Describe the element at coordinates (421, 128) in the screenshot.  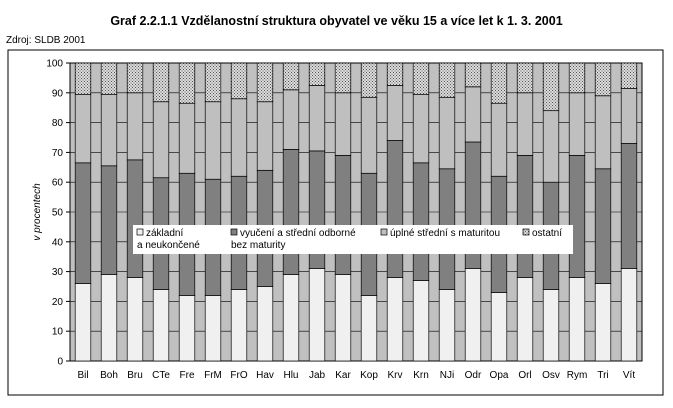
I see `bar-segment-3-krn` at that location.